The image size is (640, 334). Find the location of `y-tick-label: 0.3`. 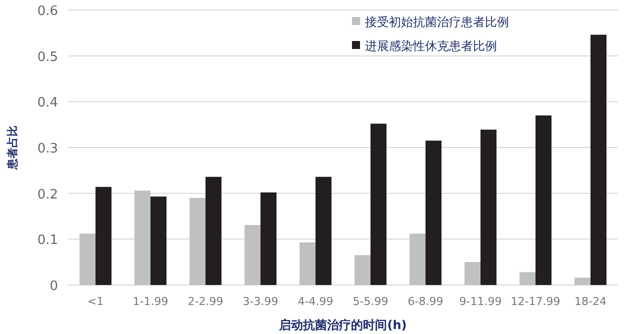

y-tick-label: 0.3 is located at coordinates (47, 149).